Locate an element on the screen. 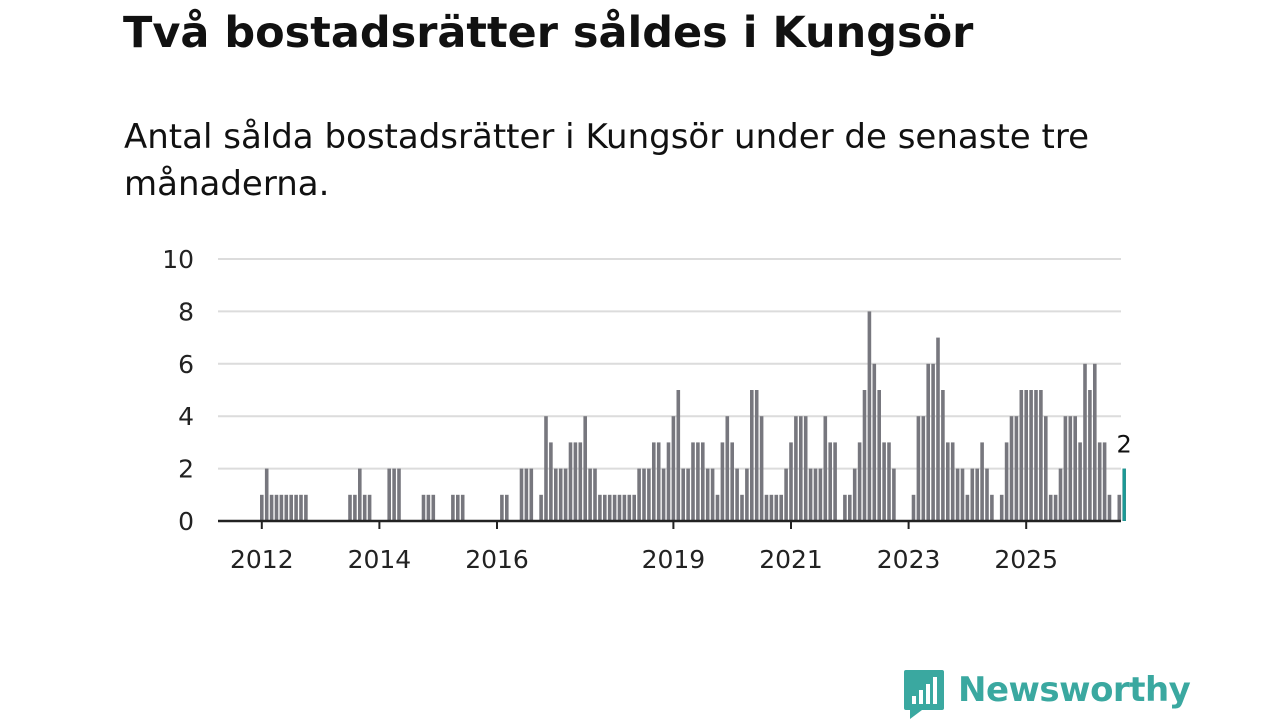  y-tick-label: 10 is located at coordinates (178, 259).